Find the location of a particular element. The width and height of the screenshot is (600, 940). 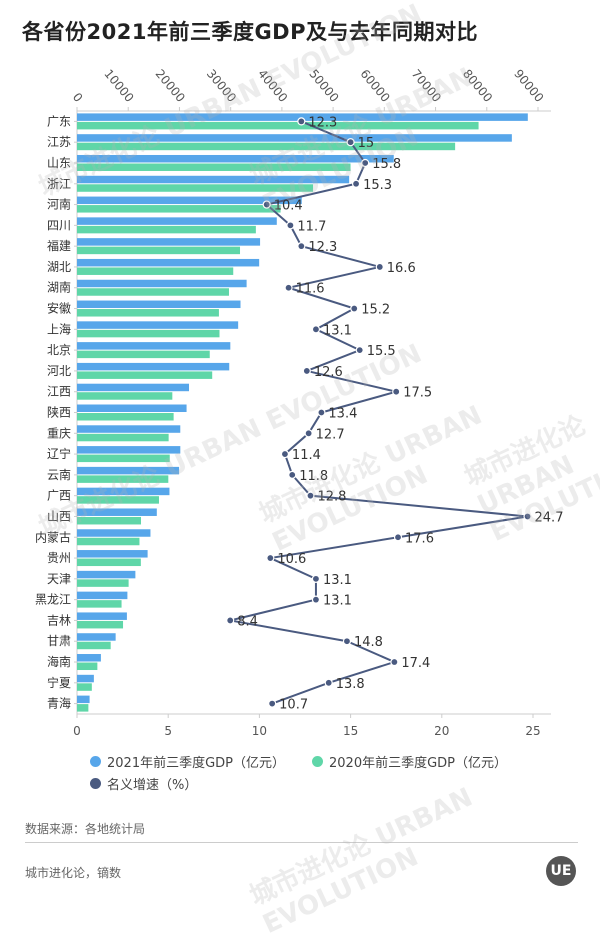

divider is located at coordinates (301, 842).